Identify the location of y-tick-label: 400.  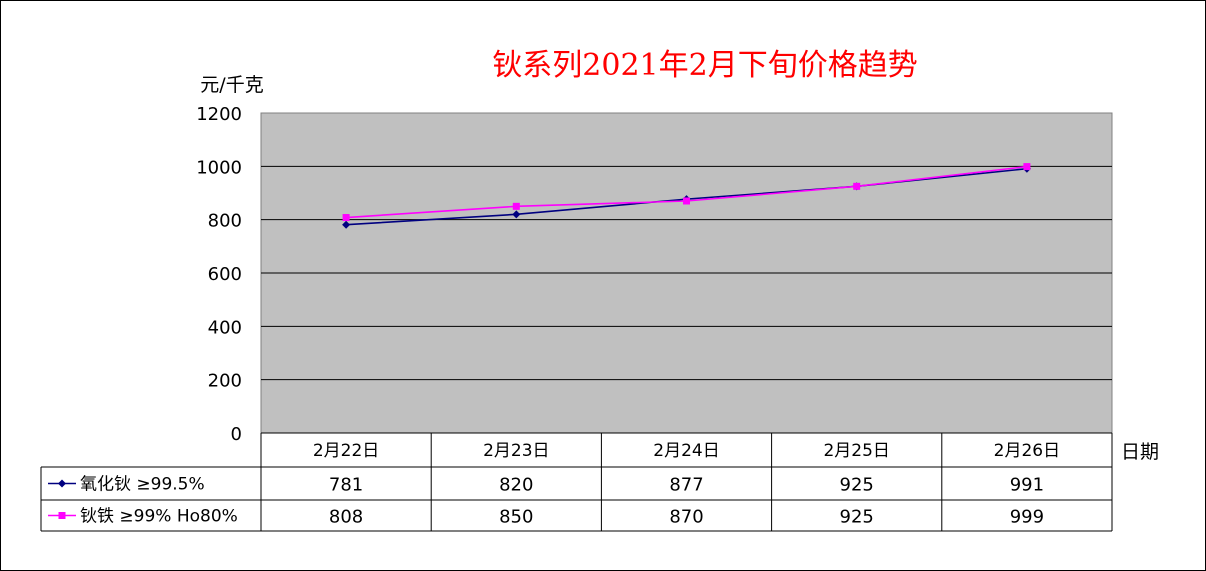
(225, 327).